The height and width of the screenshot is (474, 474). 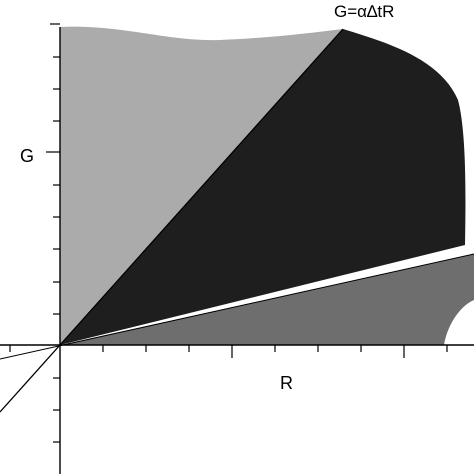 What do you see at coordinates (27, 156) in the screenshot?
I see `y-axis-label: G` at bounding box center [27, 156].